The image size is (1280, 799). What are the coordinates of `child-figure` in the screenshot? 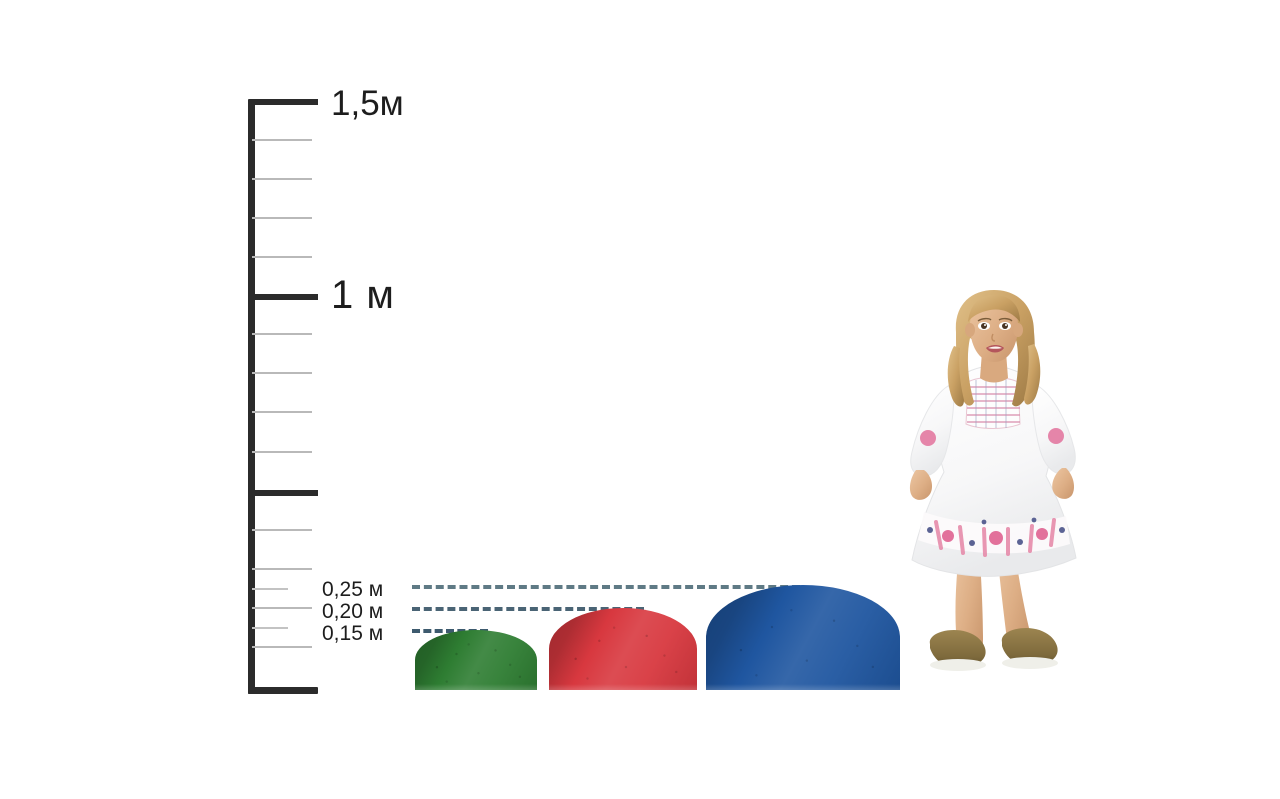 It's located at (990, 488).